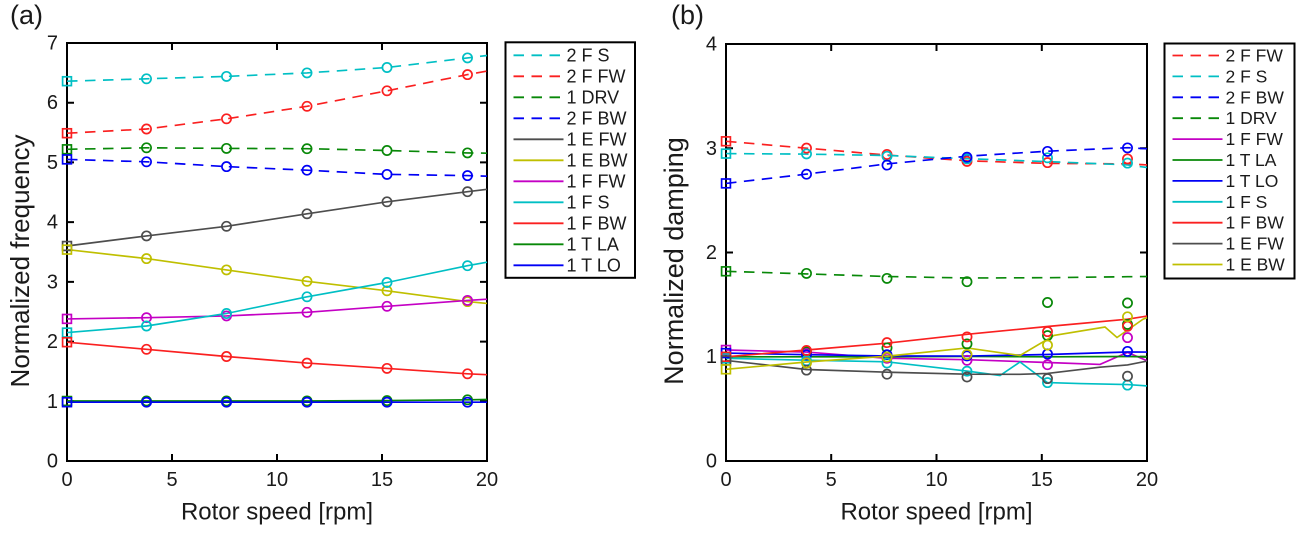 The height and width of the screenshot is (536, 1299). I want to click on svg-text: (a), so click(26, 15).